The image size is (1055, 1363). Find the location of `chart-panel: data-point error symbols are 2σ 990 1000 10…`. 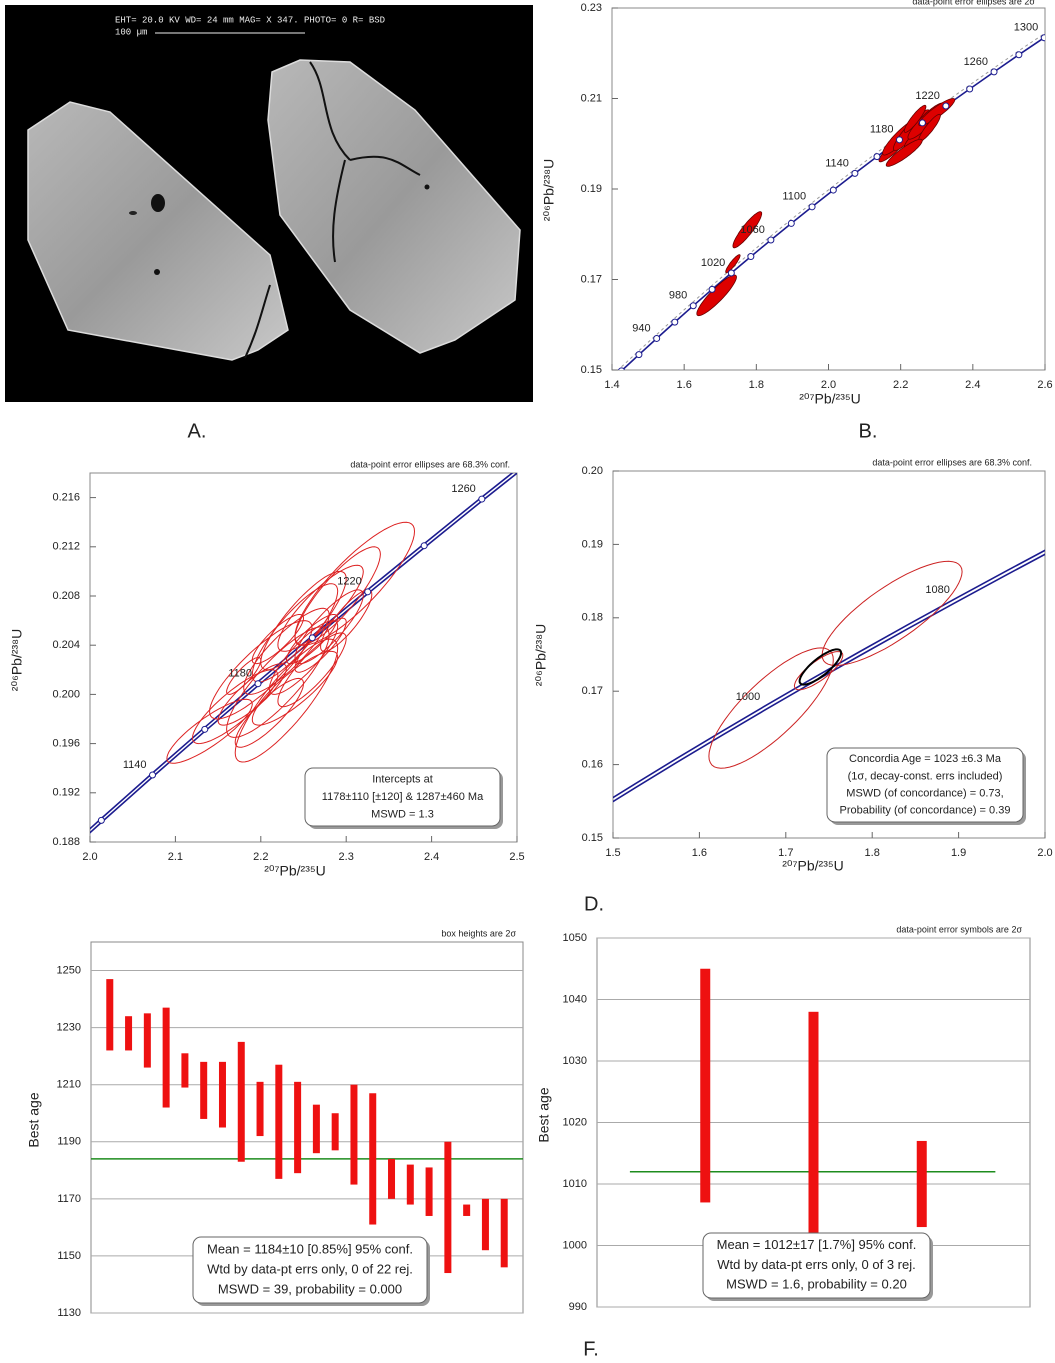

chart-panel: data-point error symbols are 2σ 990 1000 10… is located at coordinates (783, 1118).